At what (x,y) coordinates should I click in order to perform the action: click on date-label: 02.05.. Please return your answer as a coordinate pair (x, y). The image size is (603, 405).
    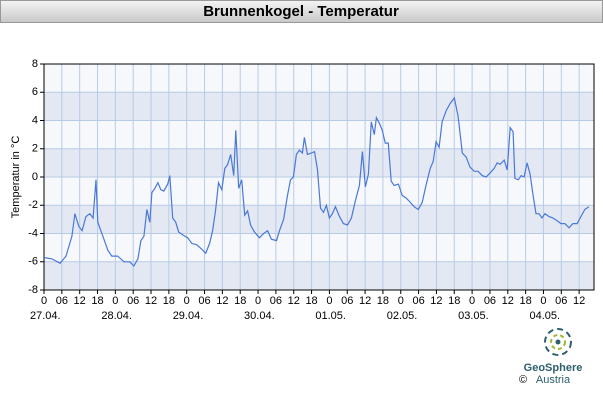
    Looking at the image, I should click on (402, 316).